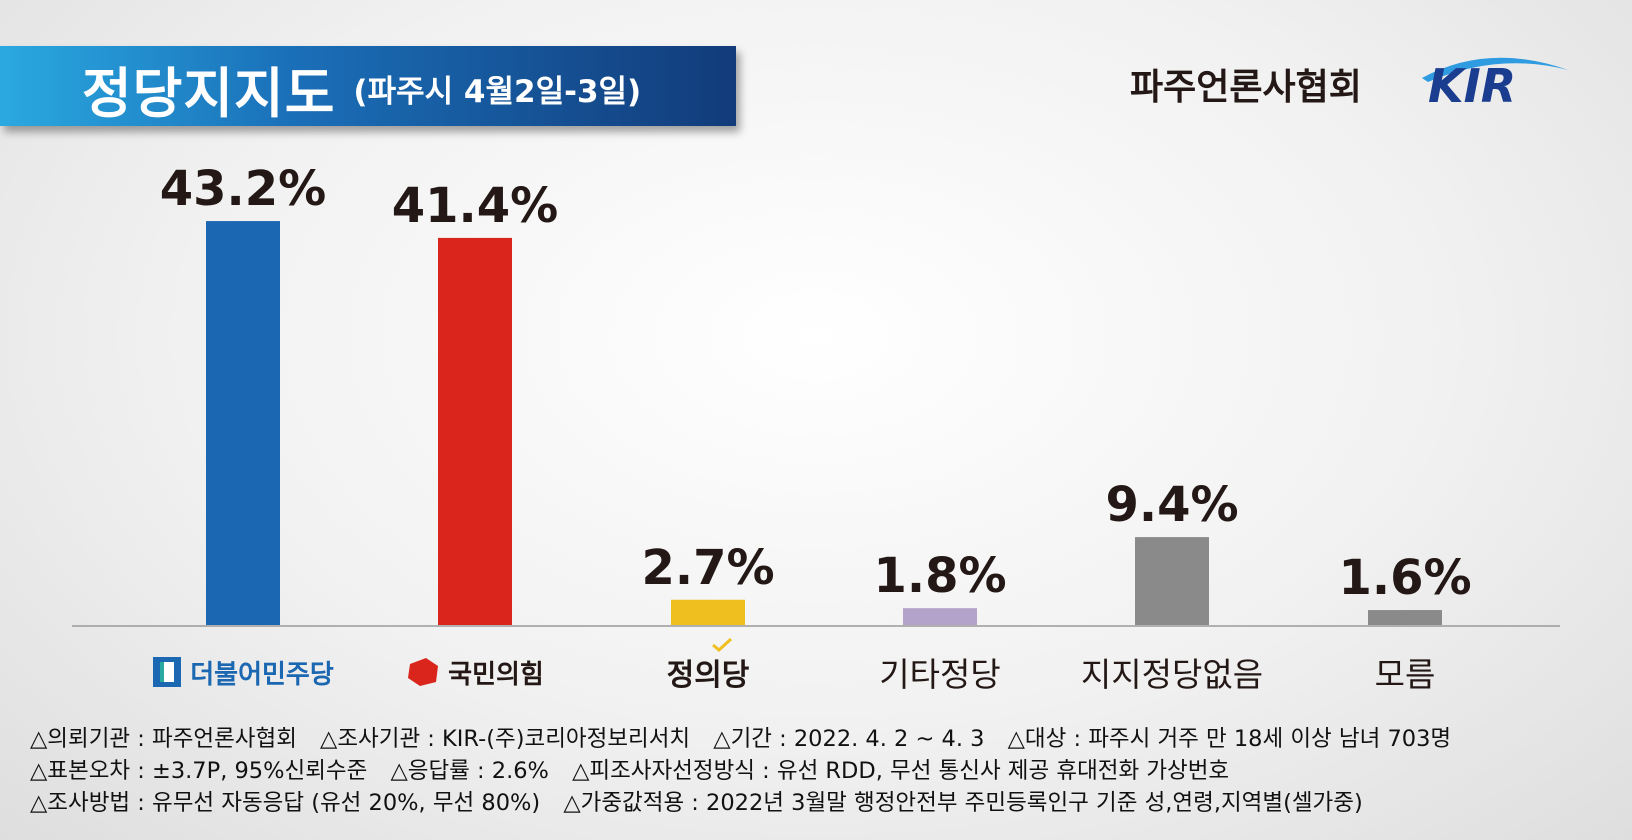 This screenshot has width=1632, height=840. Describe the element at coordinates (163, 739) in the screenshot. I see `footer-item: △의뢰기관 : 파주언론사협회` at that location.